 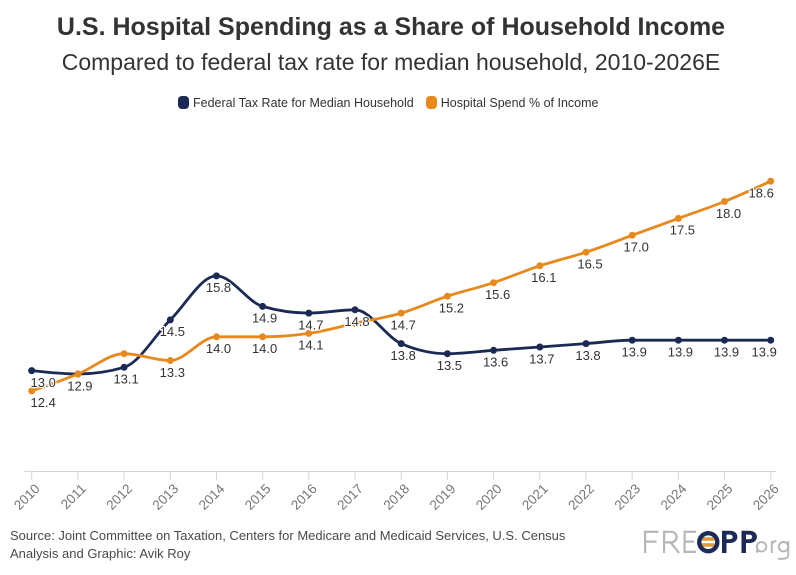 I want to click on svg-text: 14.8, so click(x=356, y=321).